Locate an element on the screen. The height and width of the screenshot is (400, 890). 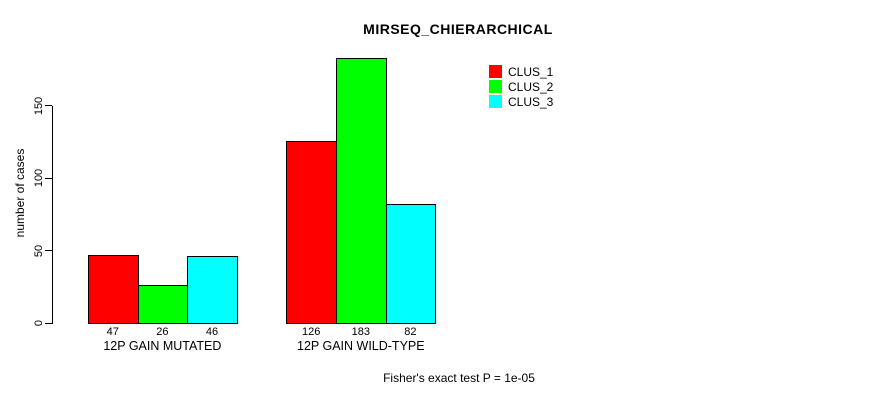
y-tick-label: 0 is located at coordinates (39, 323).